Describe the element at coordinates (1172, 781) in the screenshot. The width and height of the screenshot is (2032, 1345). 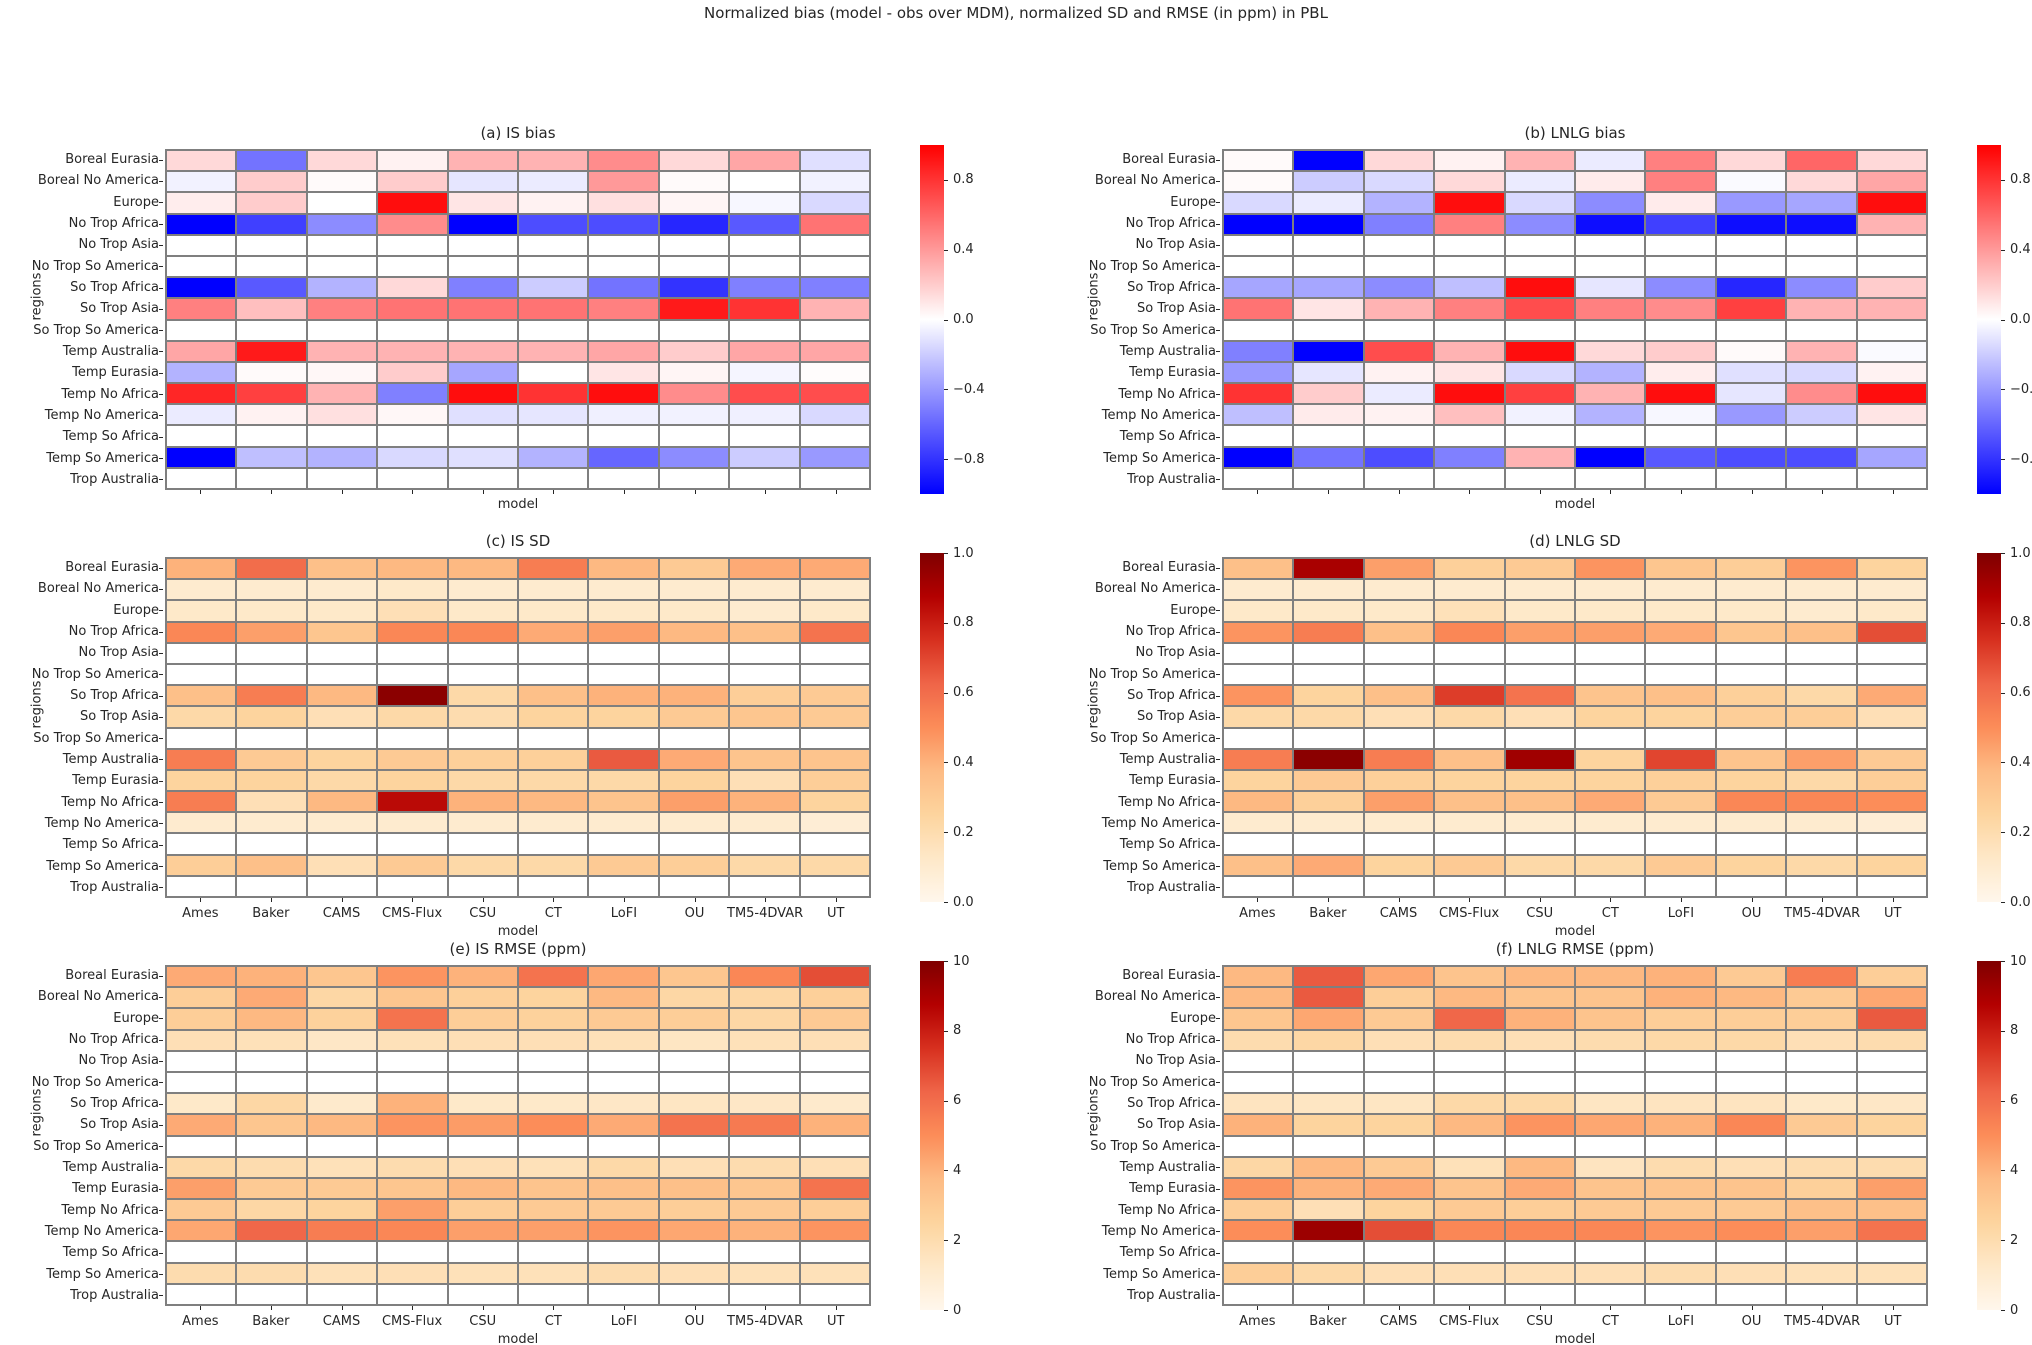
I see `y-tick-label: Temp Eurasia` at that location.